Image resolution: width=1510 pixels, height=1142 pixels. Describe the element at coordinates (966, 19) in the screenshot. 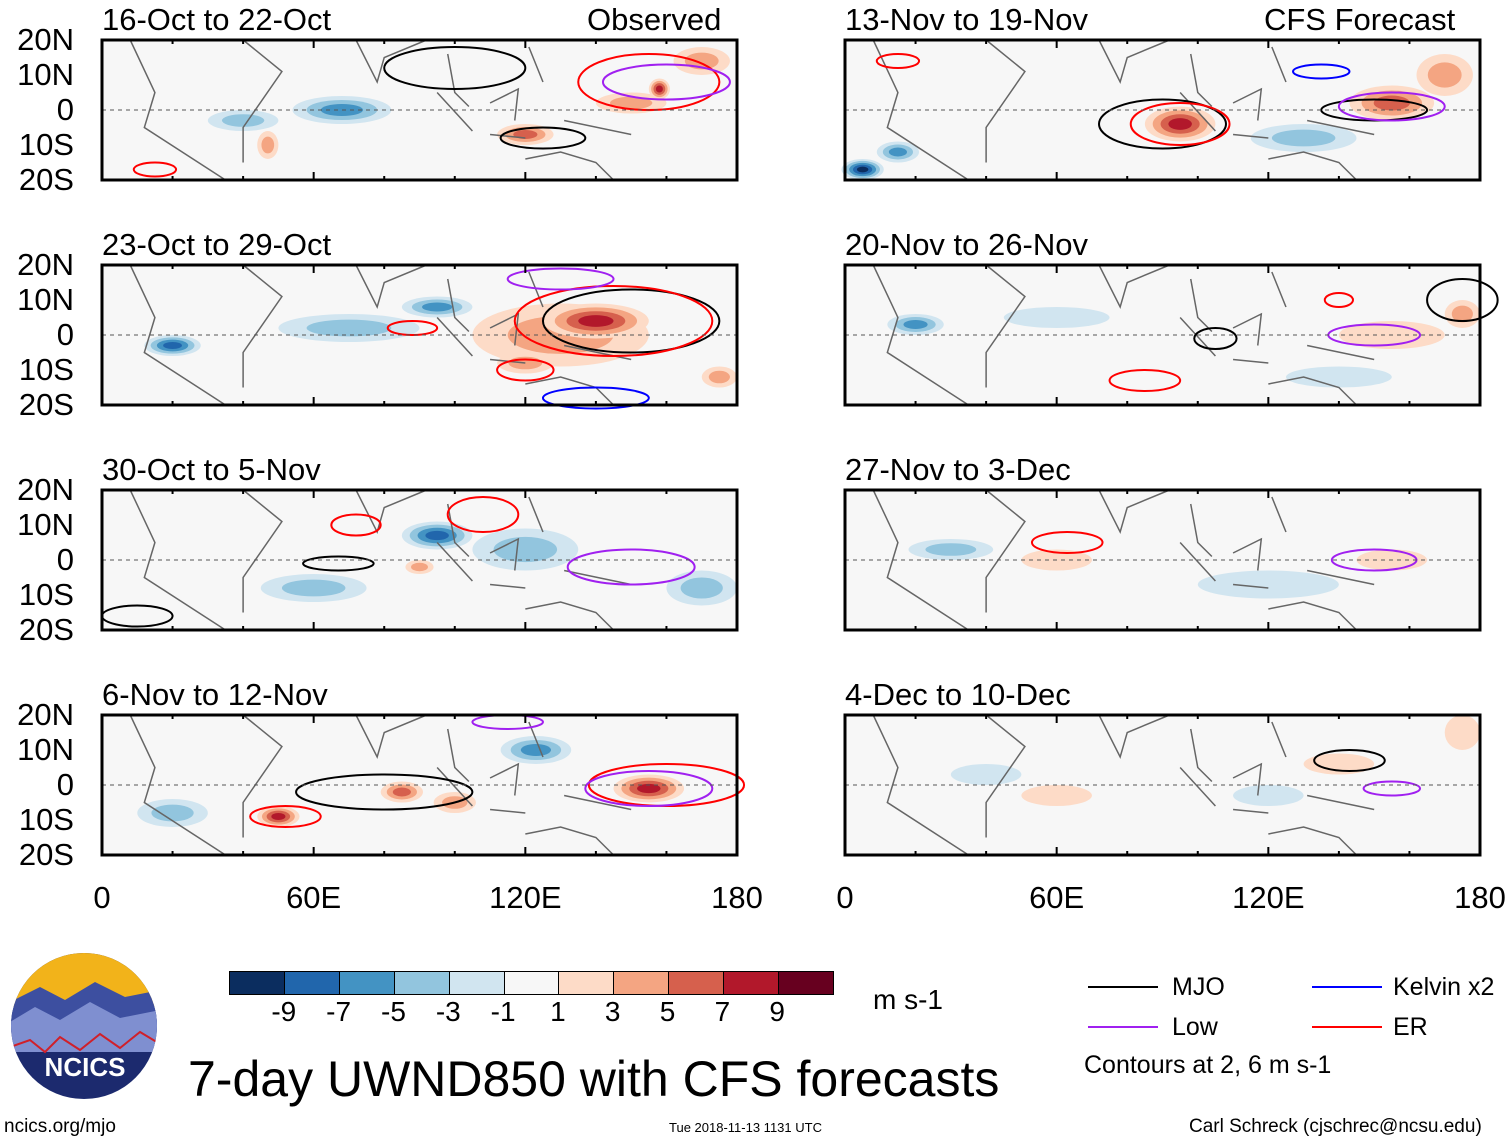

I see `panel-title: 13-Nov to 19-Nov` at that location.